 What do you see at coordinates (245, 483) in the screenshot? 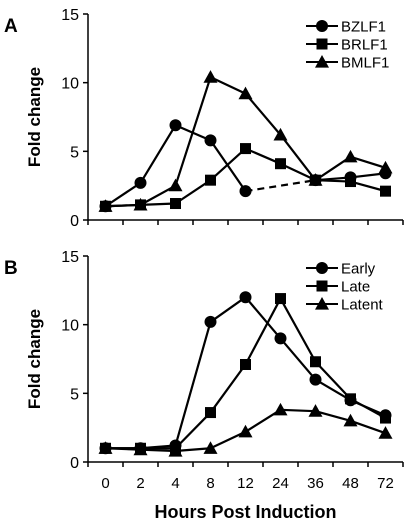
I see `x-tick-label: 12` at bounding box center [245, 483].